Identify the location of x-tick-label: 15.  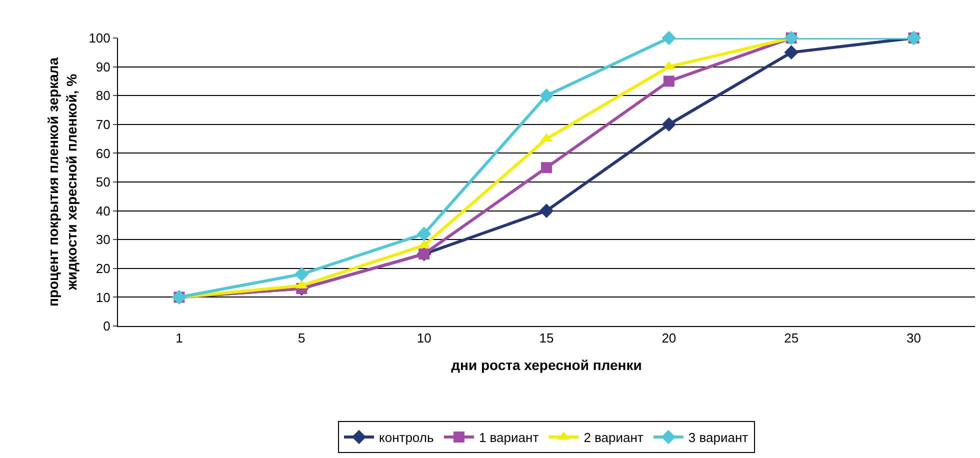
(546, 338).